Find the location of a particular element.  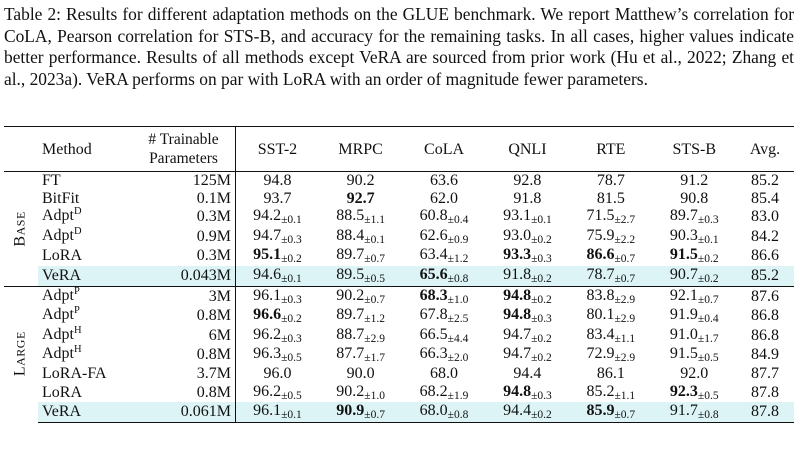

score-cell: 72.9±2.9 is located at coordinates (610, 355).